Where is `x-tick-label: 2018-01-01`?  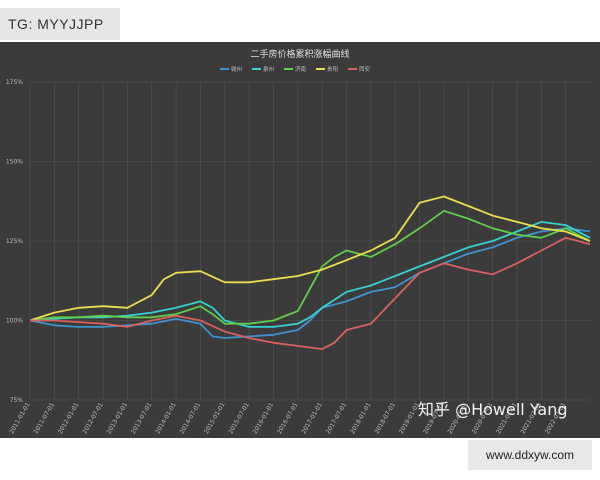
x-tick-label: 2018-01-01 is located at coordinates (361, 418).